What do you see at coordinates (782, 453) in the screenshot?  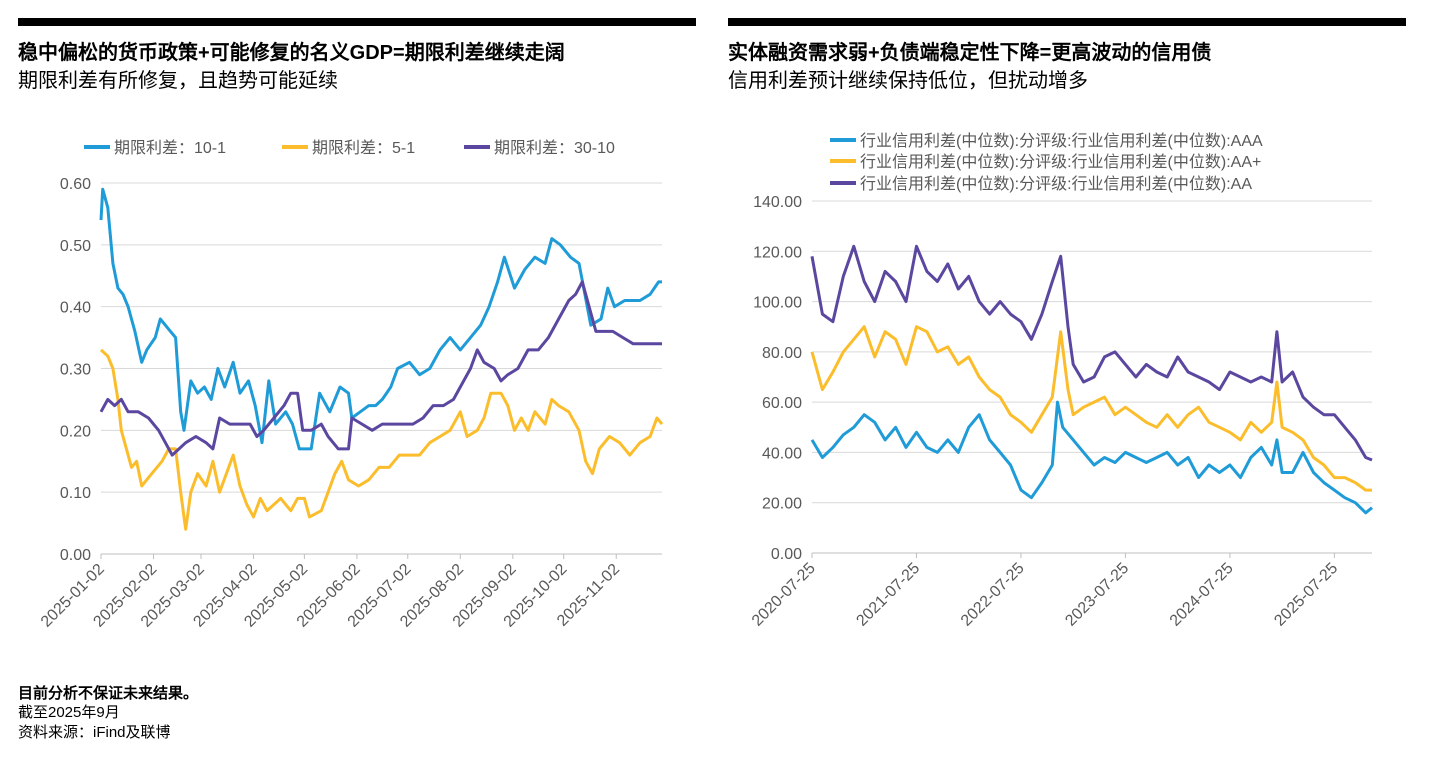 I see `y-tick-label: 40.00` at bounding box center [782, 453].